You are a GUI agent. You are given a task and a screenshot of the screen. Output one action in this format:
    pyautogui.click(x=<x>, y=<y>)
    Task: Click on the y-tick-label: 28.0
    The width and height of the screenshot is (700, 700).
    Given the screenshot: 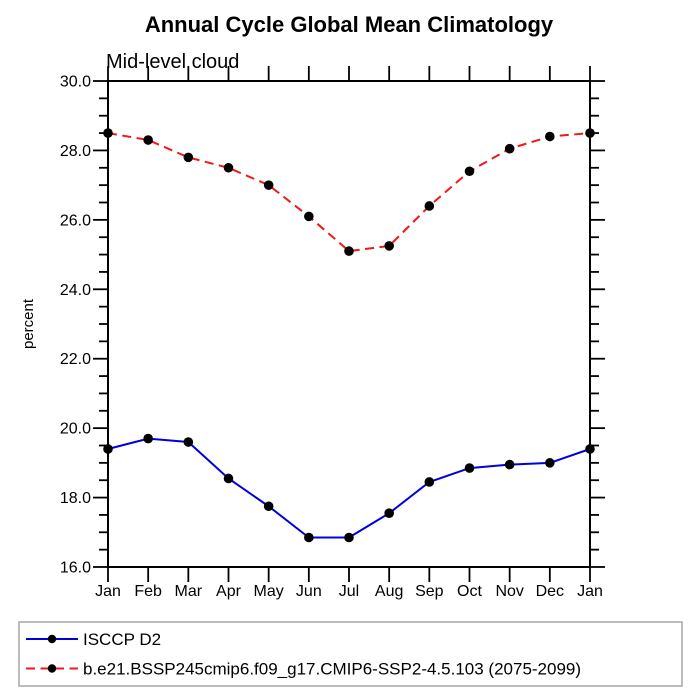 What is the action you would take?
    pyautogui.click(x=75, y=151)
    